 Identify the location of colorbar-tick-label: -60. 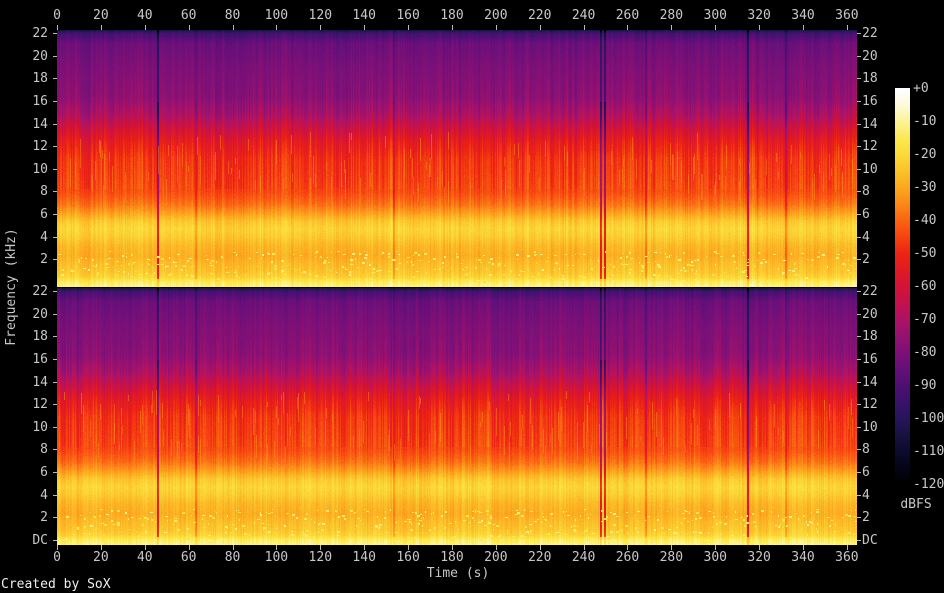
(925, 286).